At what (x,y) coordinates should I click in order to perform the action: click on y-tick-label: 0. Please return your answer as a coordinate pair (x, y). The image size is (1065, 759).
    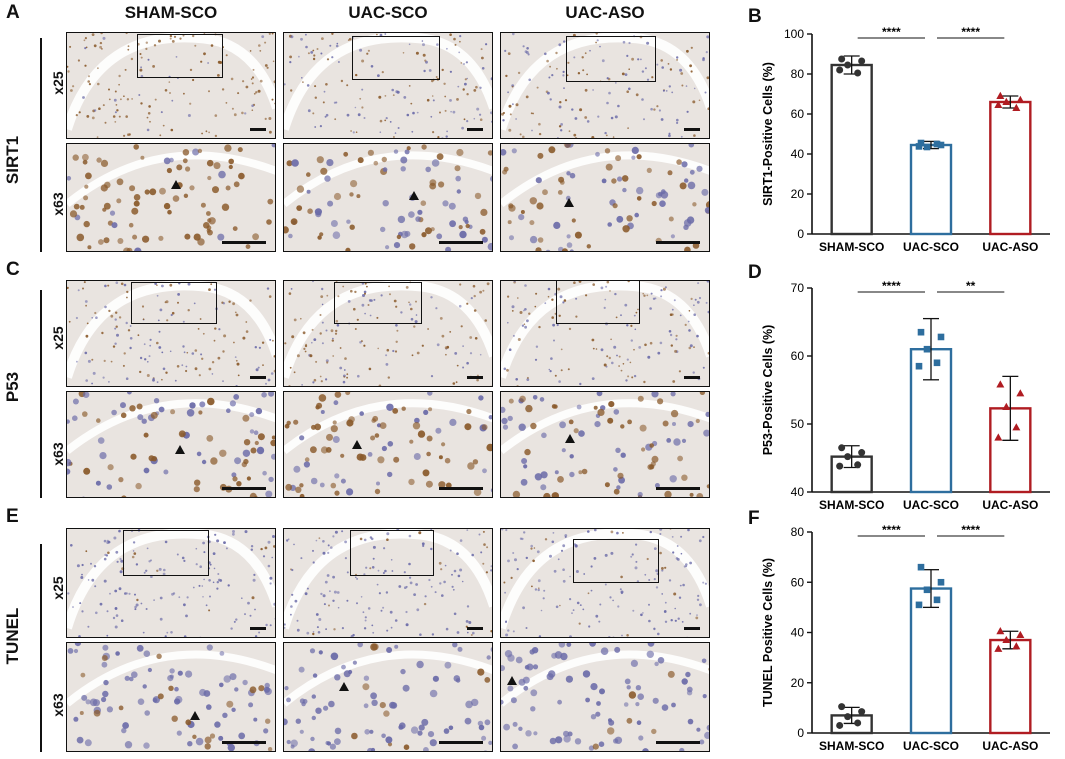
    Looking at the image, I should click on (800, 234).